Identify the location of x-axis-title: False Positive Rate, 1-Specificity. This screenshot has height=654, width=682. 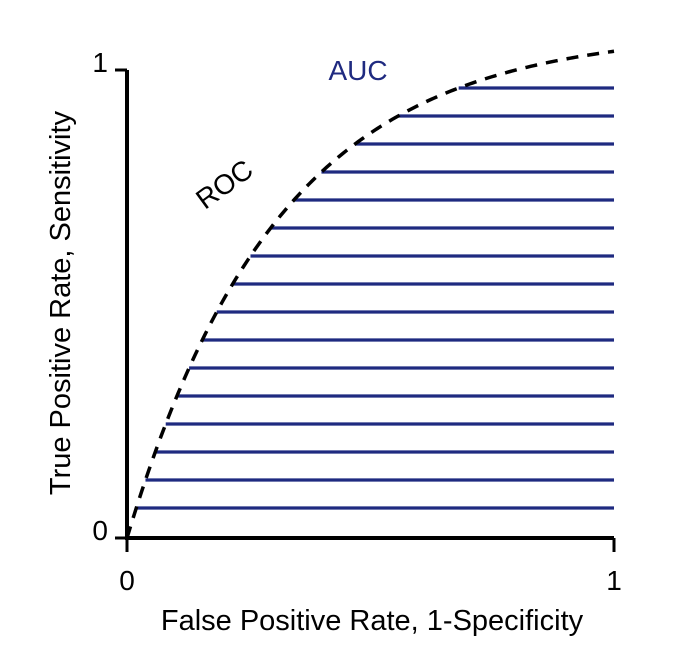
(372, 621).